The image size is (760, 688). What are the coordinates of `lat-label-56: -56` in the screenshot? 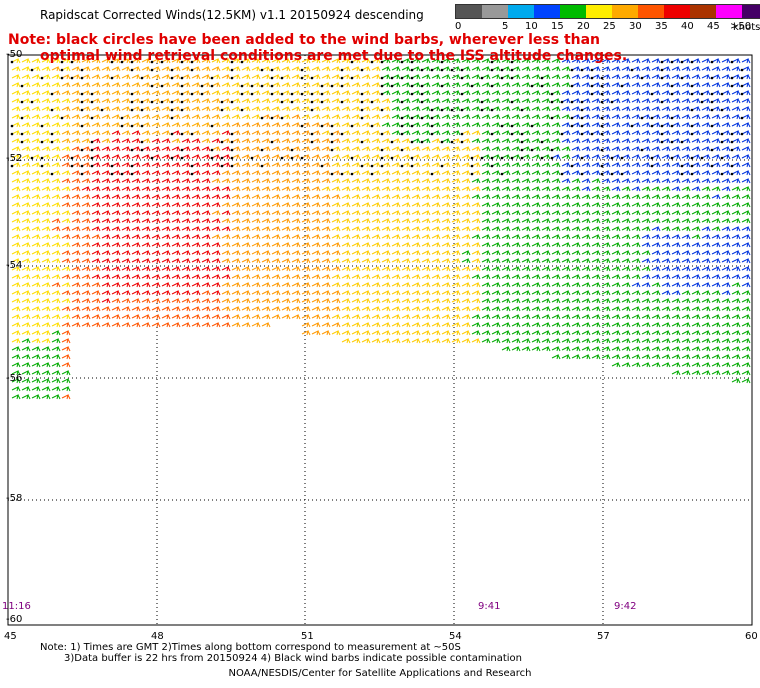 It's located at (14, 378).